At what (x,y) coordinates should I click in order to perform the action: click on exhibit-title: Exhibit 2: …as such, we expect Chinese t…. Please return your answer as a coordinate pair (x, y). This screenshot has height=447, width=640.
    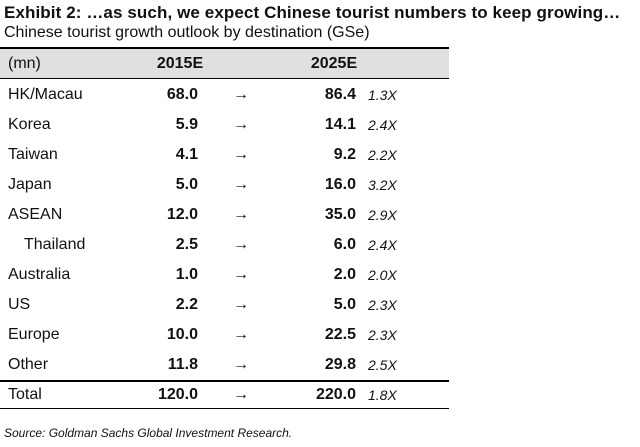
    Looking at the image, I should click on (312, 12).